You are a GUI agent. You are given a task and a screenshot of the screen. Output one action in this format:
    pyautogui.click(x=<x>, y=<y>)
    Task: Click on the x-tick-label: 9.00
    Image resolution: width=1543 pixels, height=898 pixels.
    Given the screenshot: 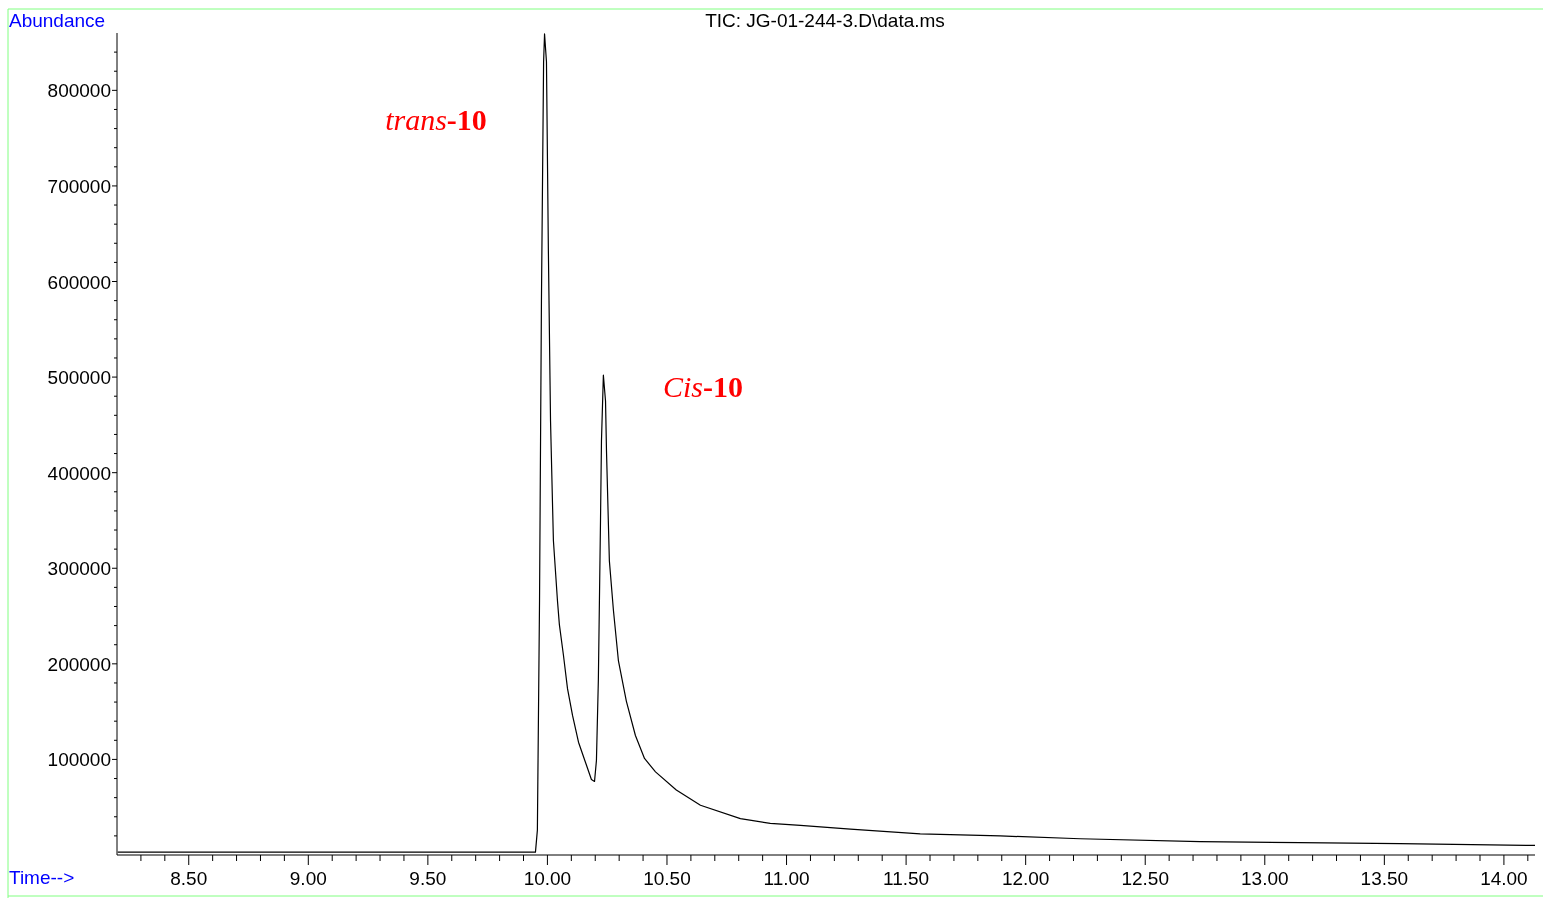 What is the action you would take?
    pyautogui.click(x=308, y=878)
    